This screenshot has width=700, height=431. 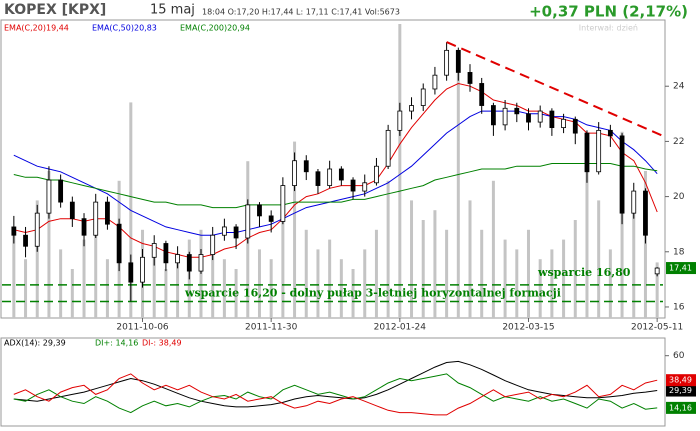 What do you see at coordinates (584, 272) in the screenshot?
I see `support-label: wsparcie 16,80` at bounding box center [584, 272].